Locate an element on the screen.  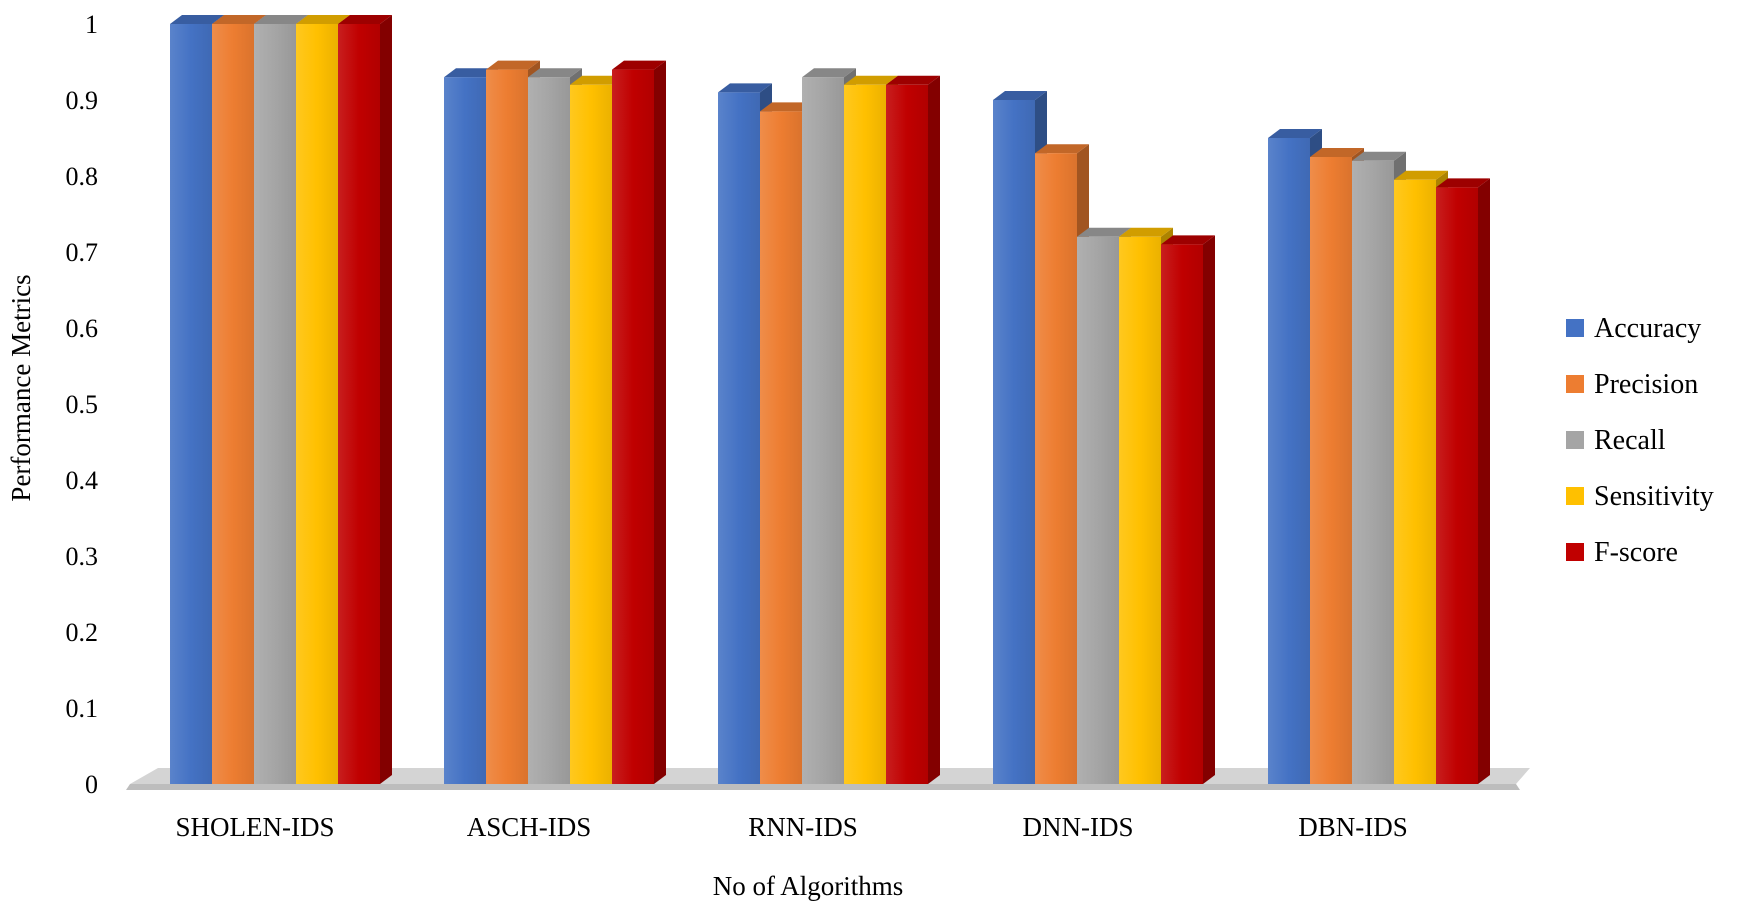
y-tick-label: 0.6 is located at coordinates (82, 328).